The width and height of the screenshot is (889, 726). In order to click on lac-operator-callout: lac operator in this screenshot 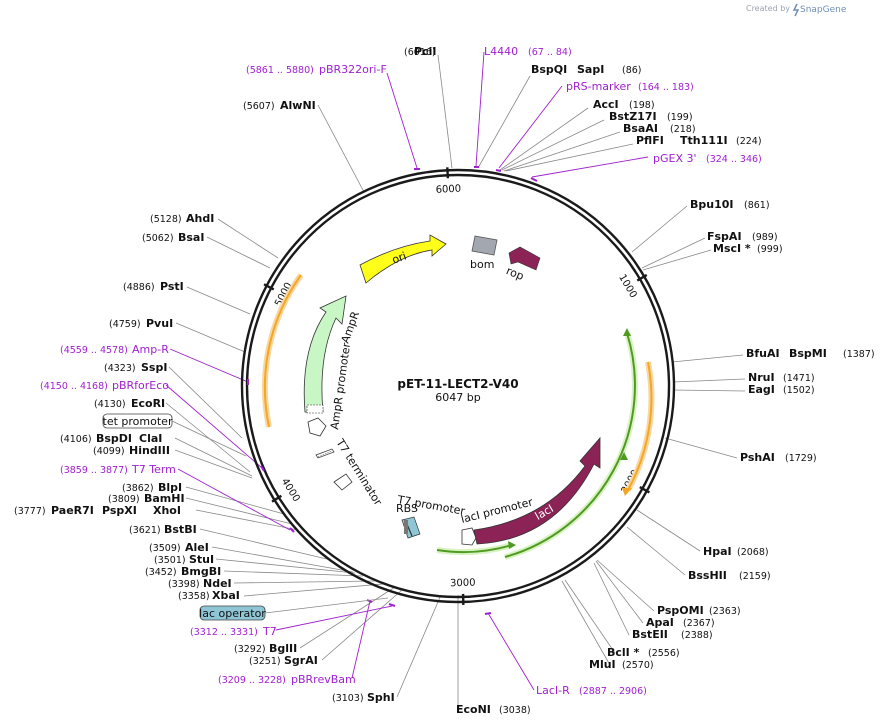, I will do `click(294, 609)`.